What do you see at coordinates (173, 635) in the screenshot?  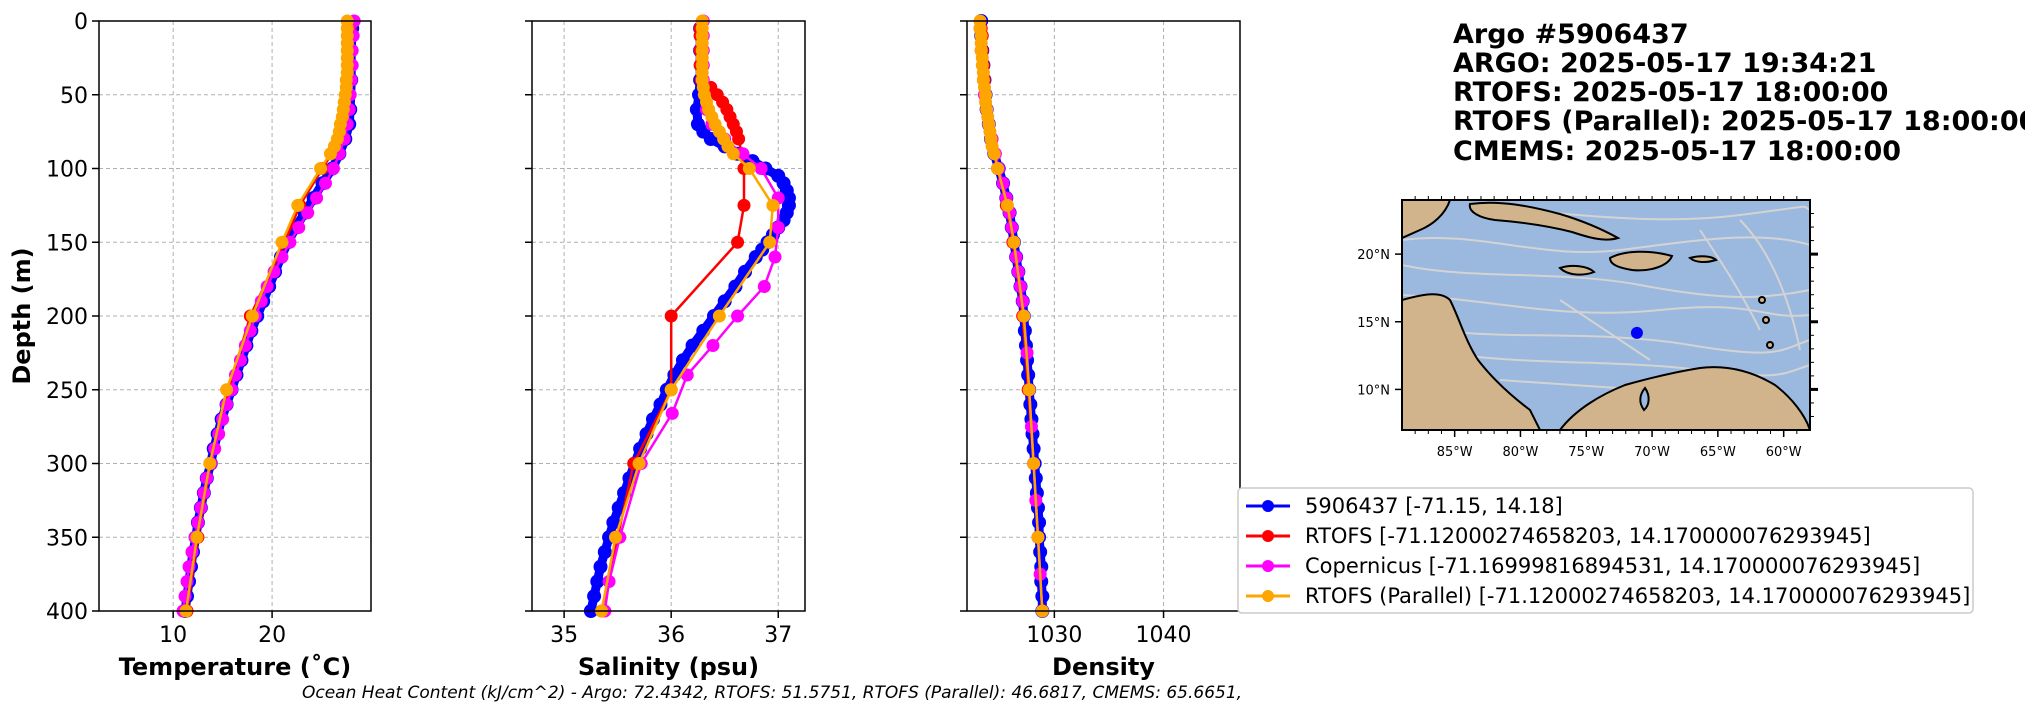 I see `x-tick-label: 10` at bounding box center [173, 635].